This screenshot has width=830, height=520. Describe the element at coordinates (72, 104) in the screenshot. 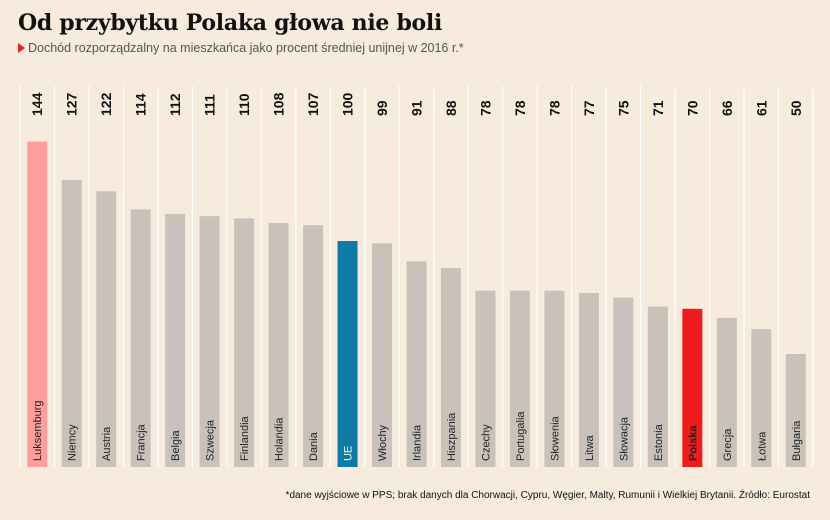

I see `value-label-1: 127` at that location.